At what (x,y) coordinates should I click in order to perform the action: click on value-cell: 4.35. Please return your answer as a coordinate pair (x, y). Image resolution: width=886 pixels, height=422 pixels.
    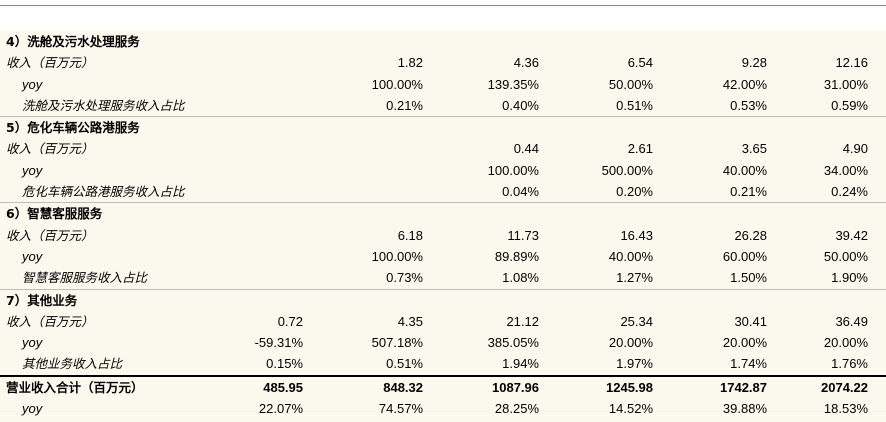
    Looking at the image, I should click on (410, 321).